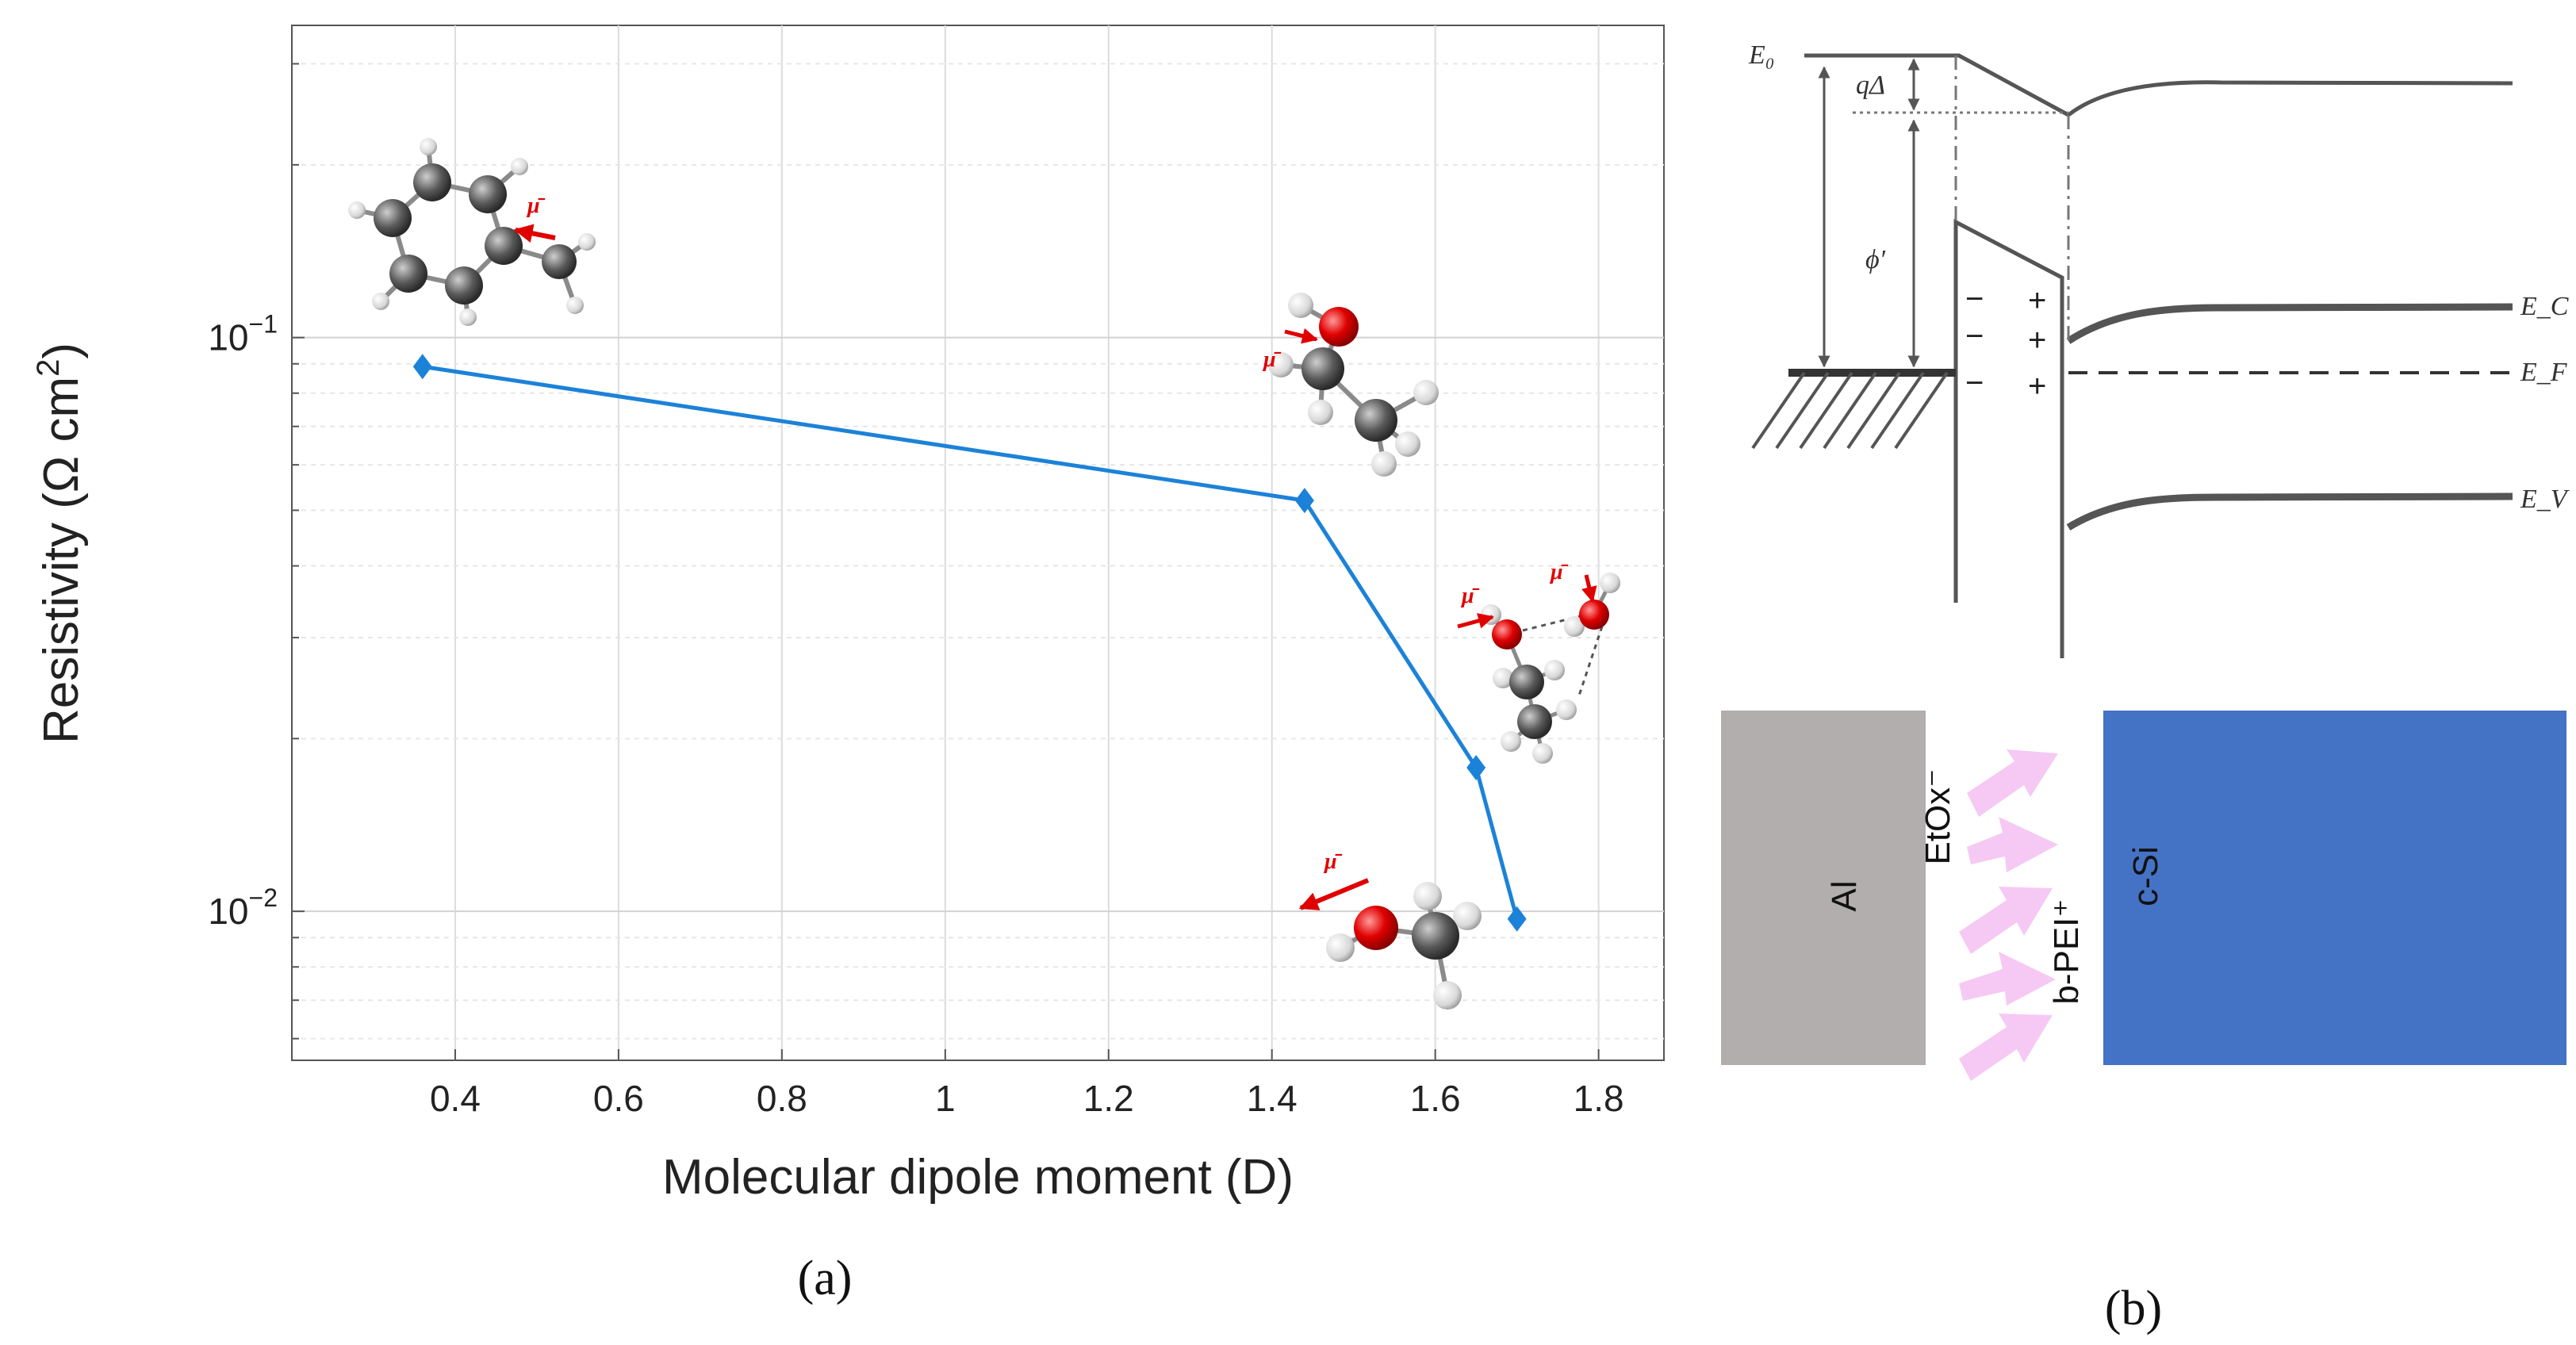 Image resolution: width=2576 pixels, height=1345 pixels. What do you see at coordinates (2009, 915) in the screenshot?
I see `dipole-arrows` at bounding box center [2009, 915].